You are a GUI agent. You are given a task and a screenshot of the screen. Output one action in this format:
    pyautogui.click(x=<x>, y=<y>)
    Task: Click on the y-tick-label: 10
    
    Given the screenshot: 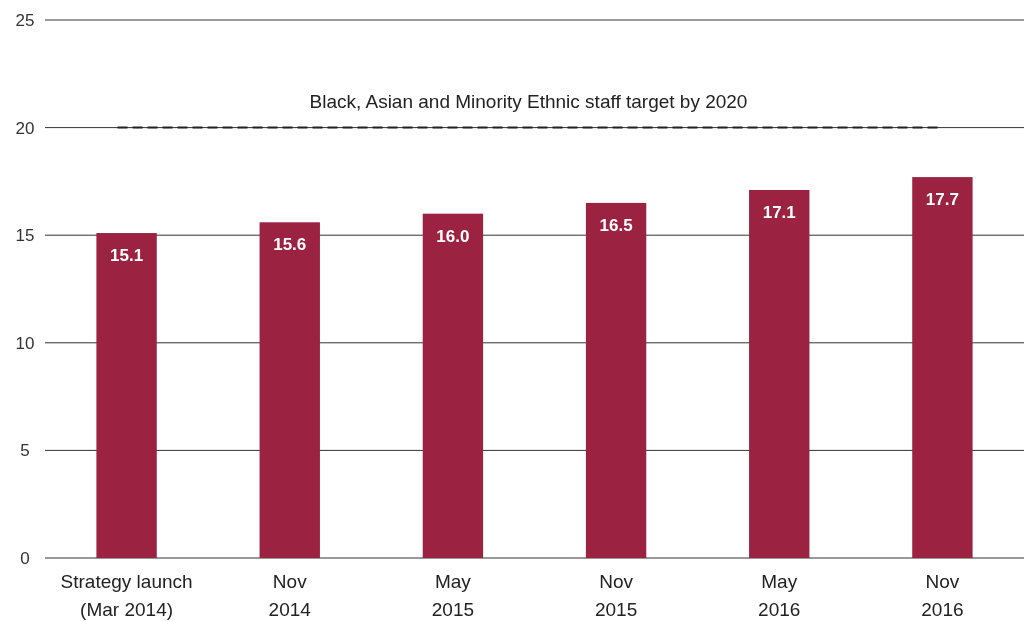 What is the action you would take?
    pyautogui.click(x=25, y=343)
    